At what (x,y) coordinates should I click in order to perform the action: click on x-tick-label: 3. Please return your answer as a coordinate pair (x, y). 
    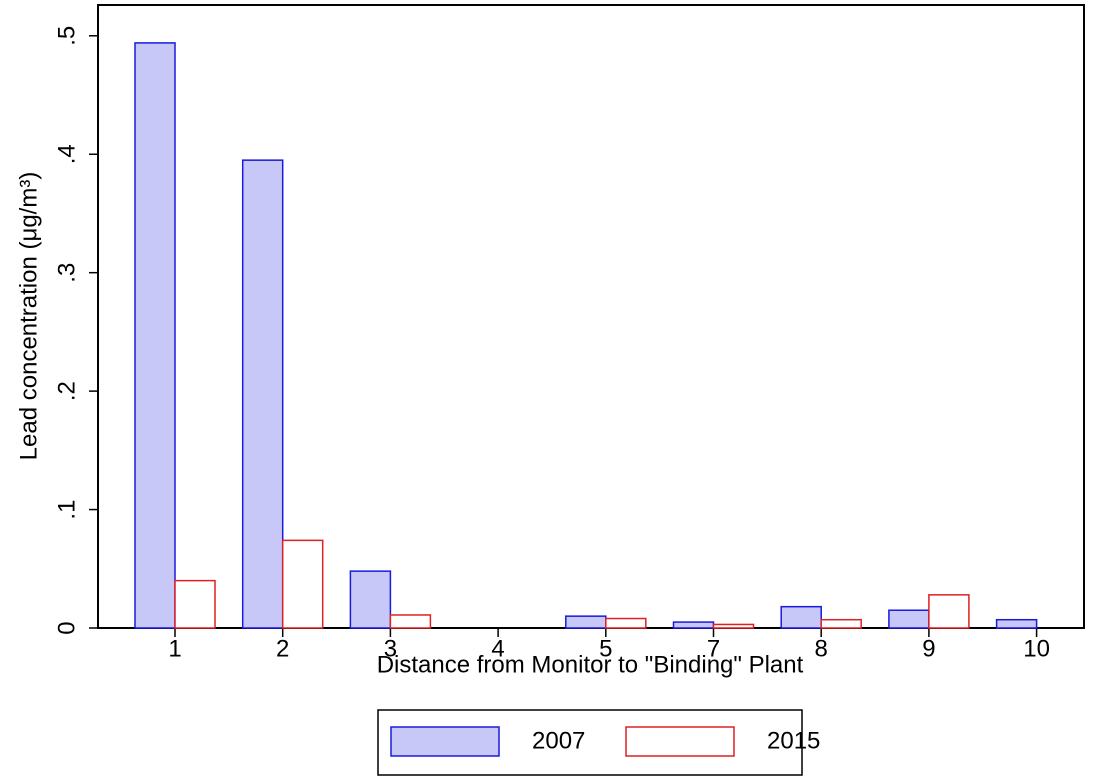
    Looking at the image, I should click on (390, 648).